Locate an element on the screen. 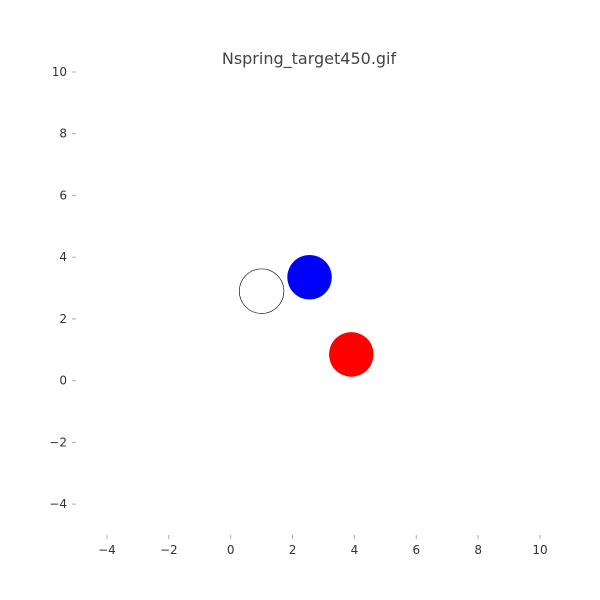 This screenshot has height=600, width=600. y-tick-label: −4 is located at coordinates (58, 504).